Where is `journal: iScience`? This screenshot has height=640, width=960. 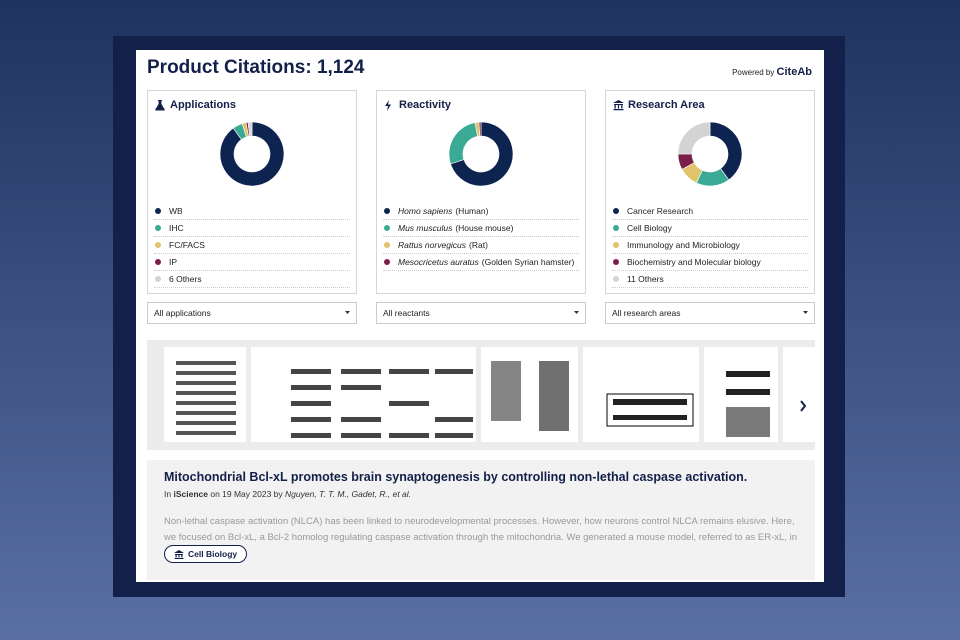
journal: iScience is located at coordinates (190, 494).